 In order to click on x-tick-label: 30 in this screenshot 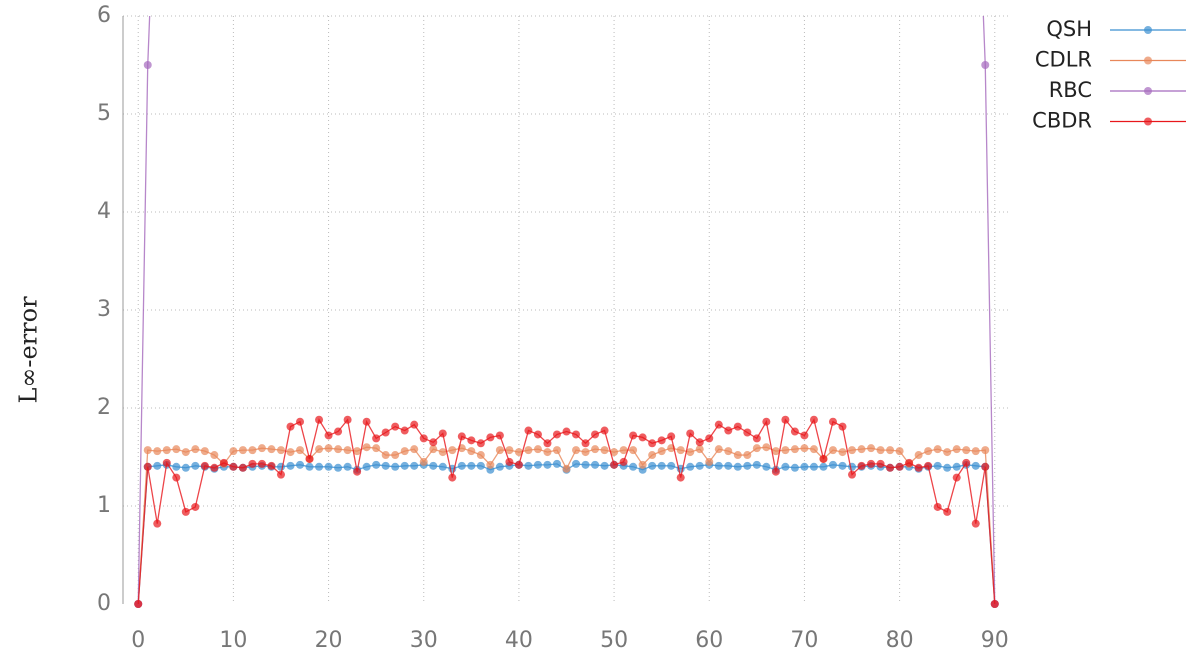, I will do `click(424, 640)`.